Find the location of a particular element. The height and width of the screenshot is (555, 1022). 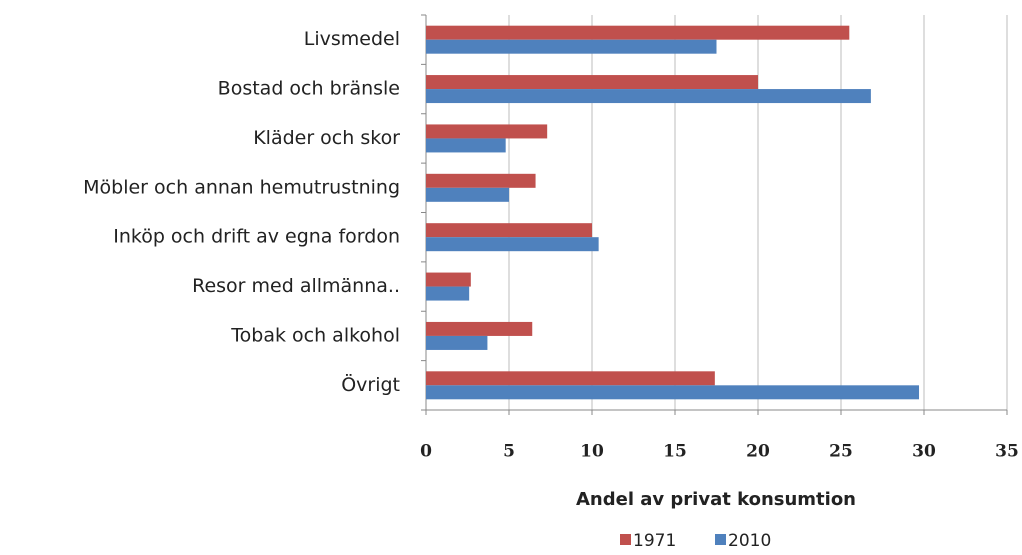

y-tick-label: Resor med allmänna.. is located at coordinates (296, 286).